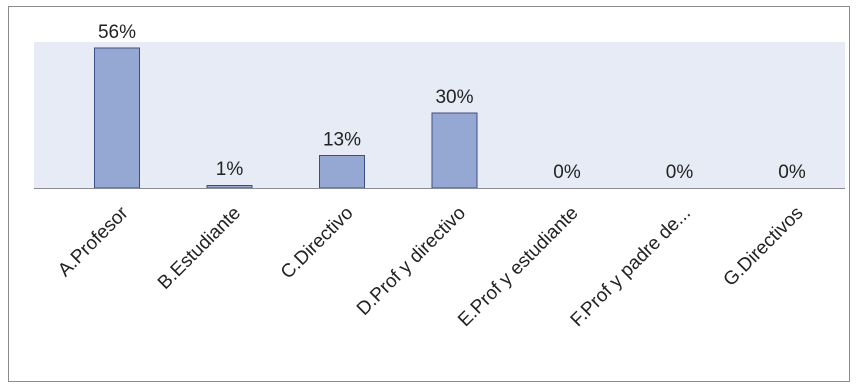  What do you see at coordinates (518, 267) in the screenshot?
I see `category-label-4: E.Prof y estudiante` at bounding box center [518, 267].